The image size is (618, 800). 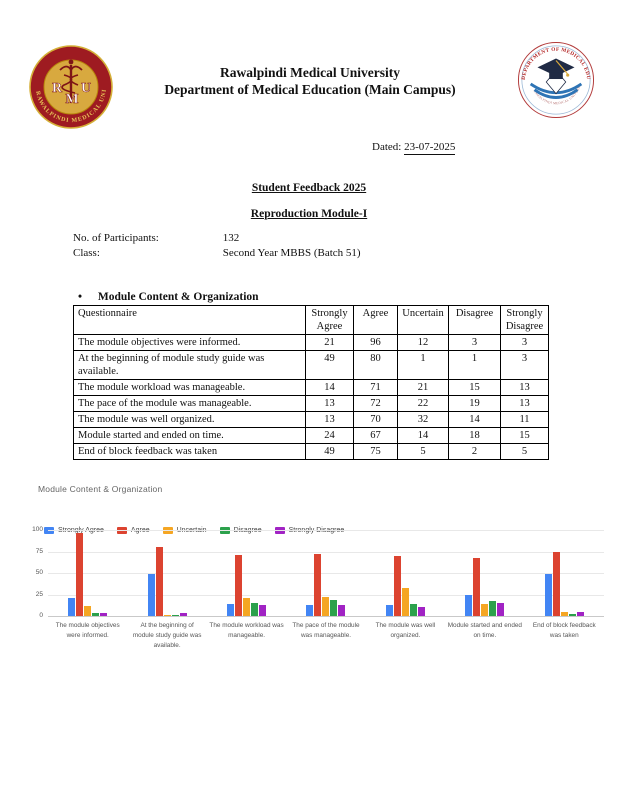 What do you see at coordinates (375, 365) in the screenshot?
I see `value-cell: 80` at bounding box center [375, 365].